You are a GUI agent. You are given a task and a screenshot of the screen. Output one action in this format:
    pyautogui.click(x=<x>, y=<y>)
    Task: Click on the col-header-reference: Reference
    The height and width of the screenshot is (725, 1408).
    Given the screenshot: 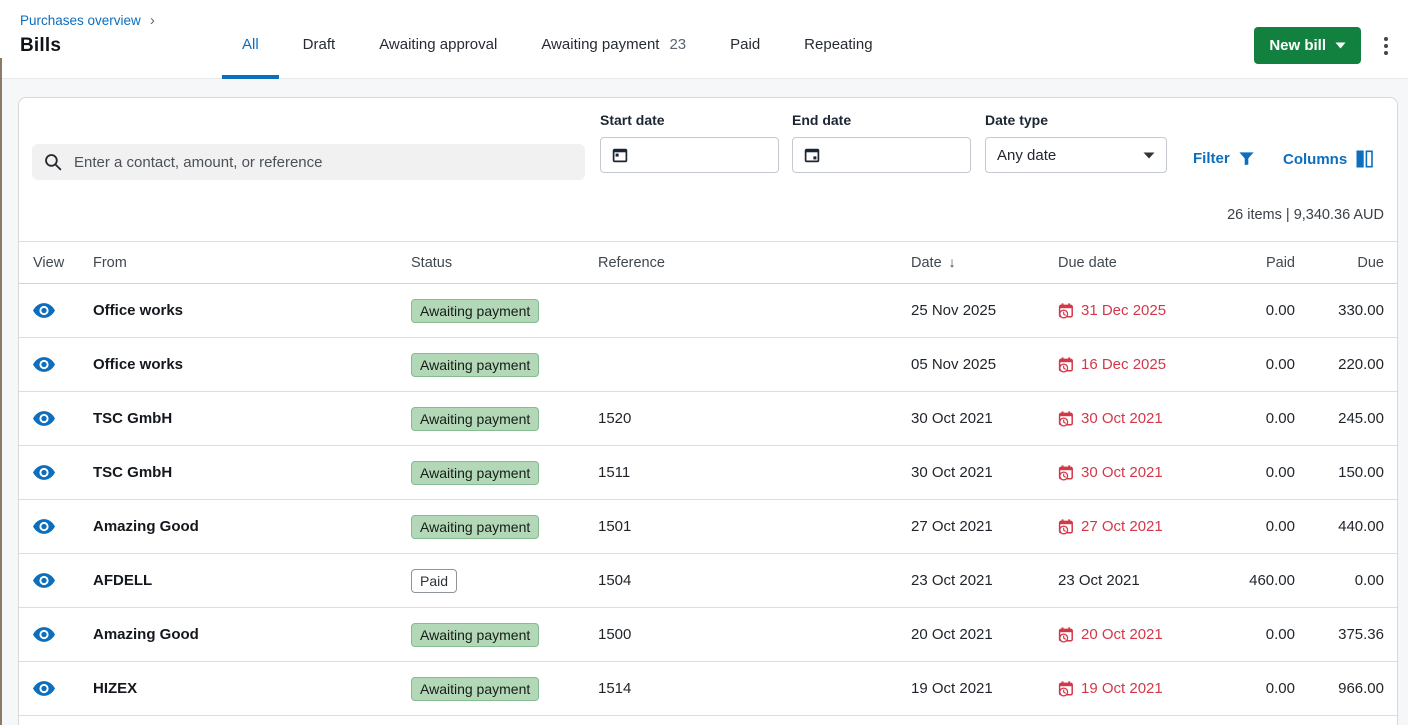 What is the action you would take?
    pyautogui.click(x=631, y=262)
    